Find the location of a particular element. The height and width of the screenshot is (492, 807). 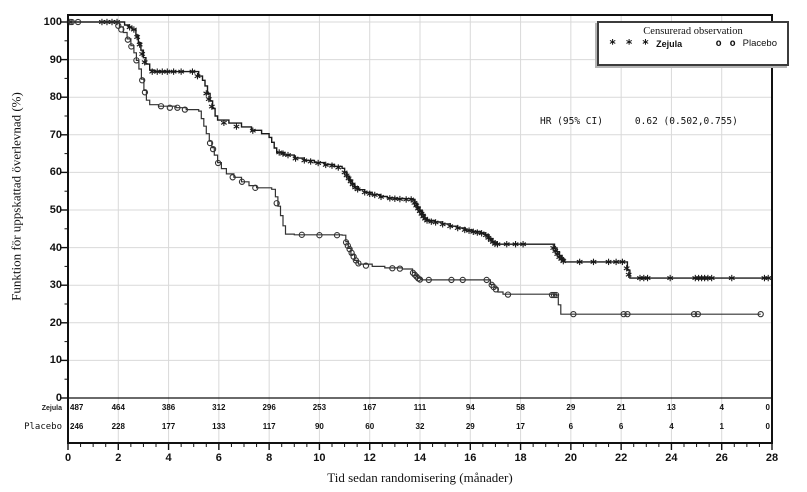

x-tick-label: 10 is located at coordinates (319, 458).